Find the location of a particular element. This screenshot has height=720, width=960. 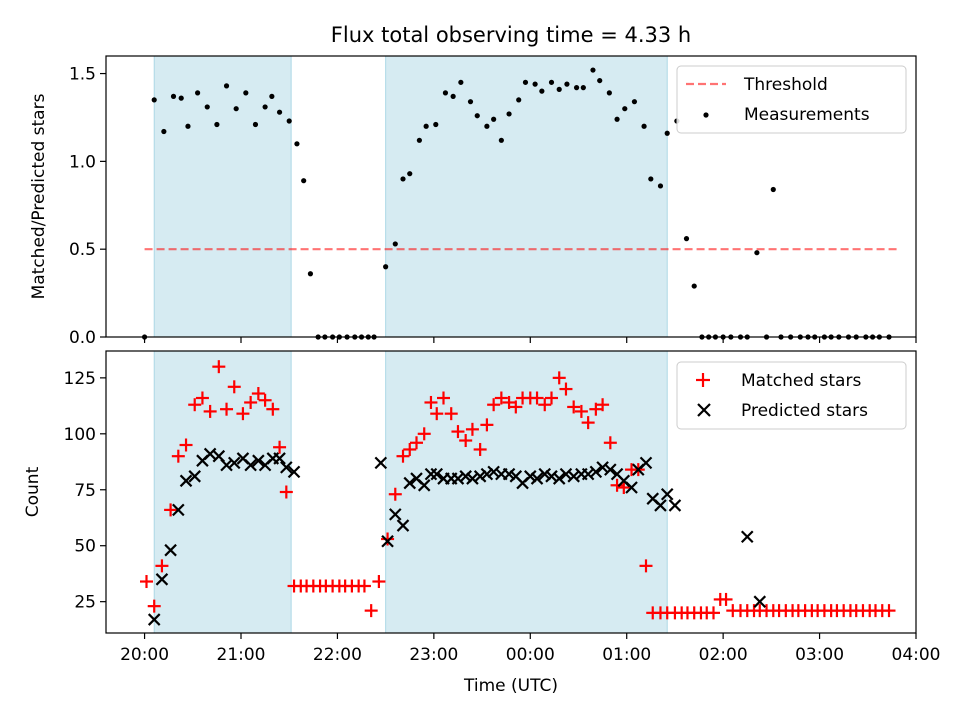

ratio-legend: Threshold Measurements is located at coordinates (791, 99).